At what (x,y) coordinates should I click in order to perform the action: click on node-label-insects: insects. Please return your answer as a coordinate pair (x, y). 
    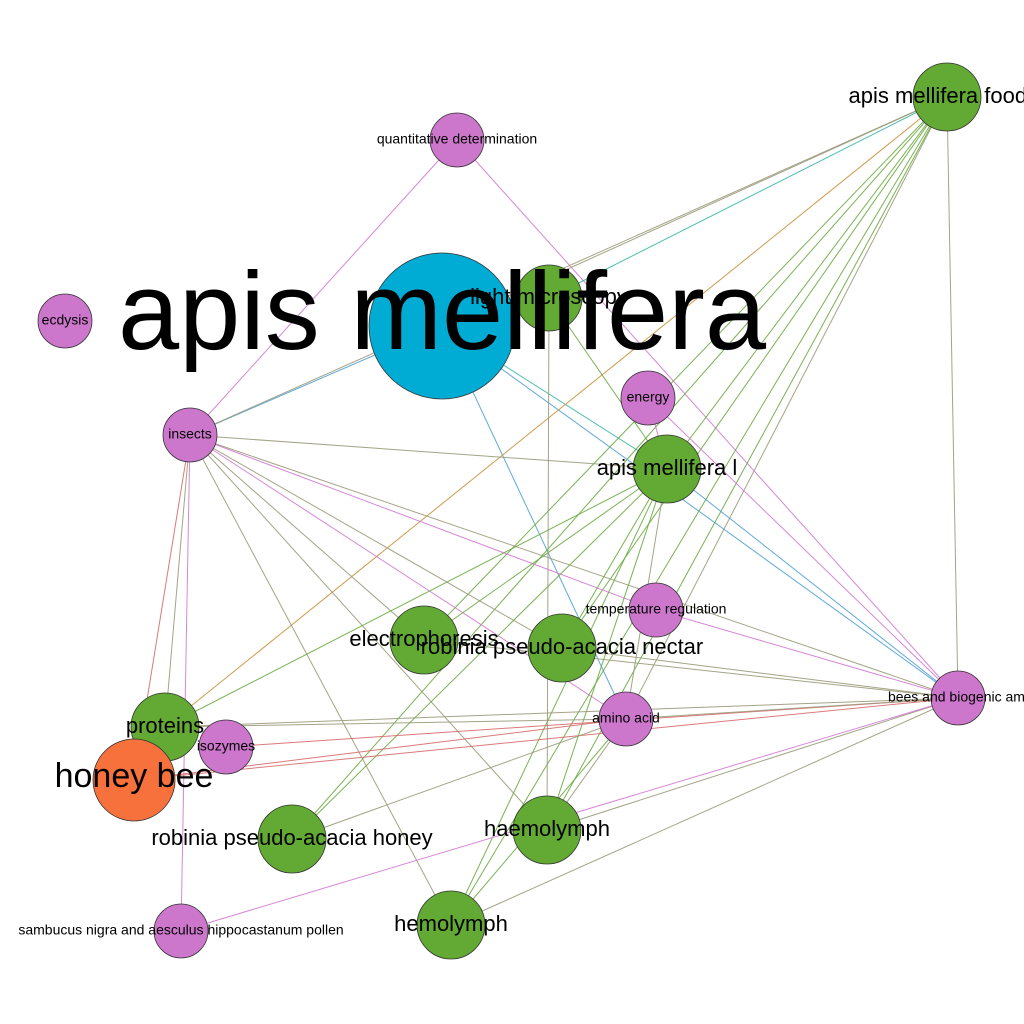
    Looking at the image, I should click on (190, 434).